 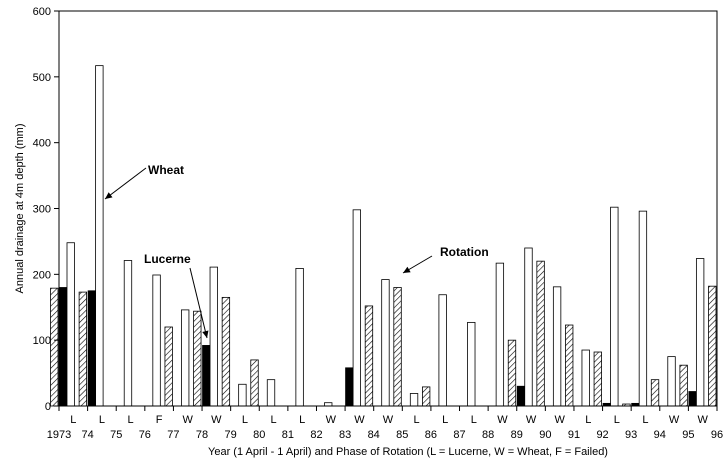 I want to click on y-tick-label: 200, so click(x=42, y=275).